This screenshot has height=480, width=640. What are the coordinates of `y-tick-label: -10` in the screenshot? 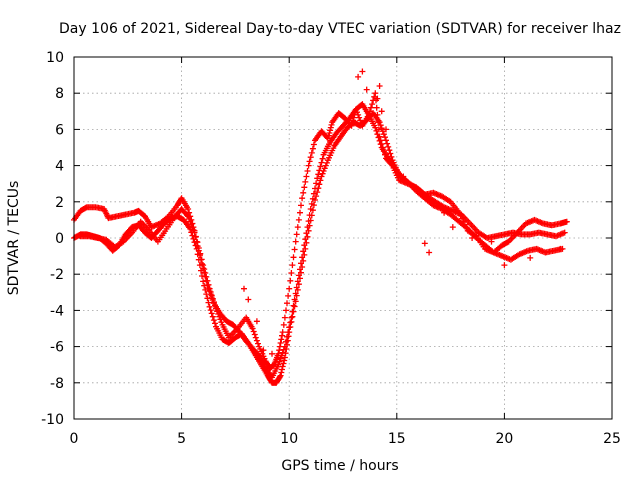 It's located at (52, 420).